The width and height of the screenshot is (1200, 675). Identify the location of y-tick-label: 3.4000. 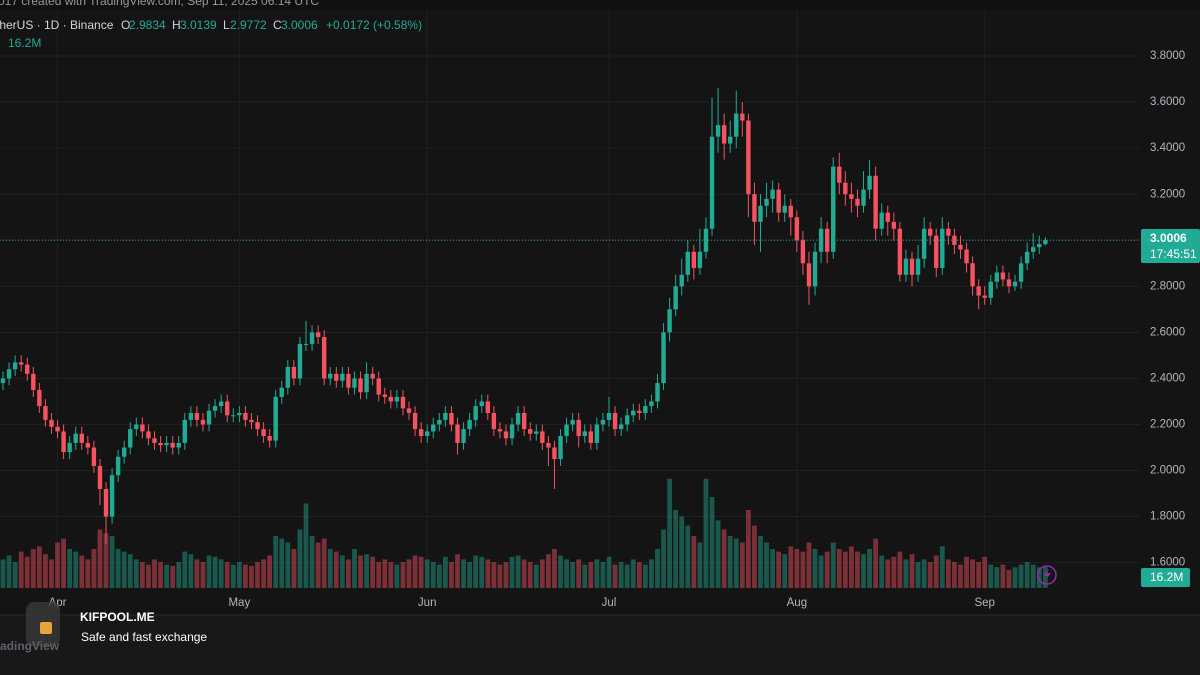
(1167, 148).